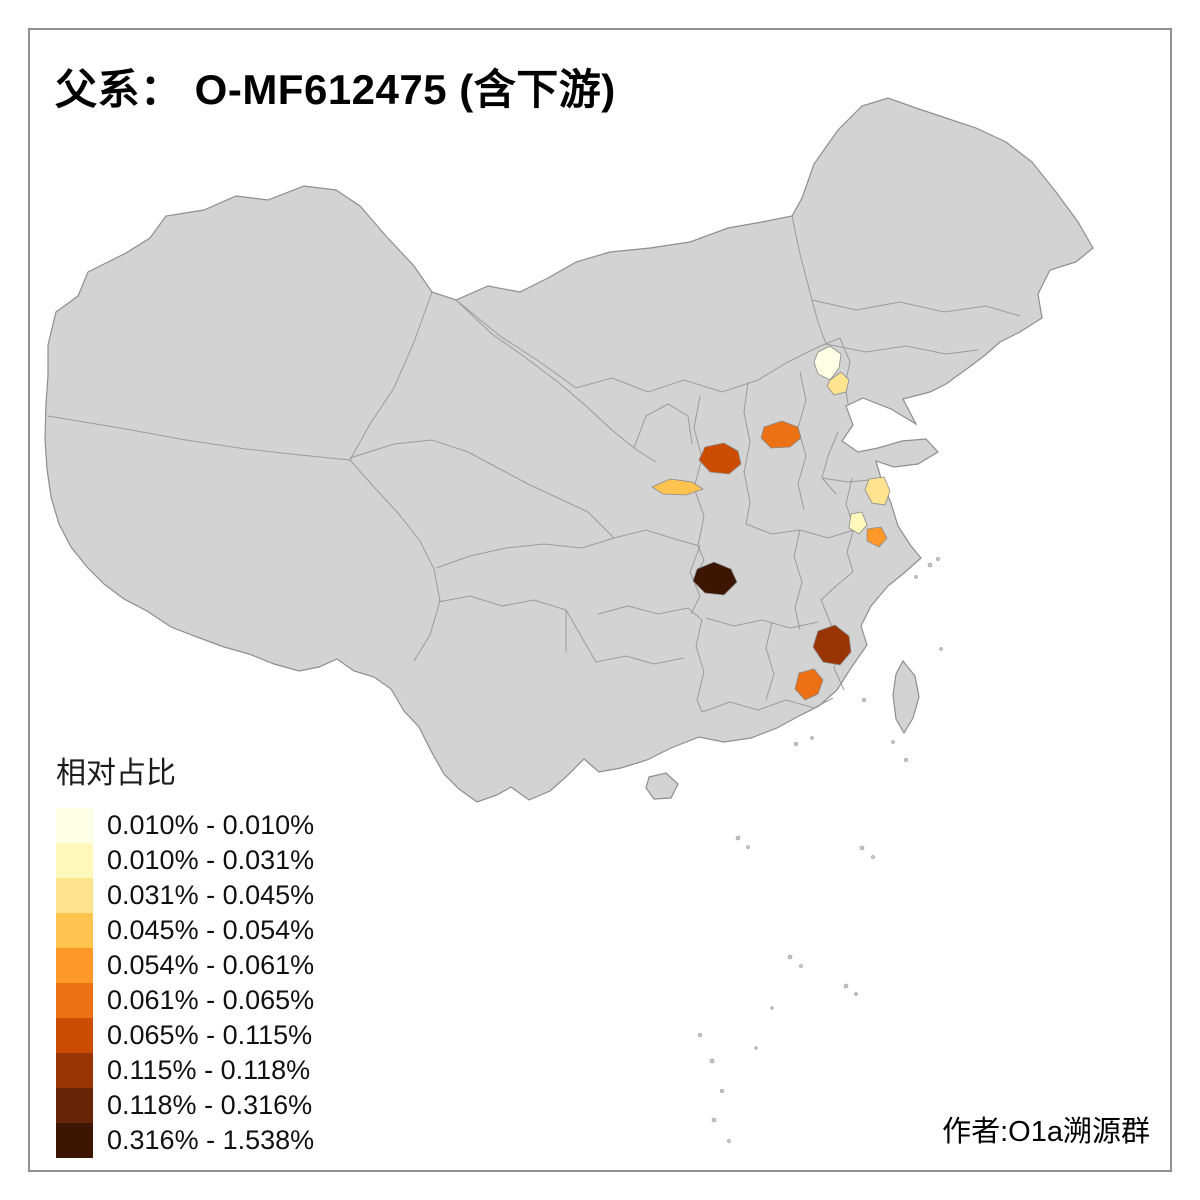  Describe the element at coordinates (210, 1035) in the screenshot. I see `legend-label: 0.065% - 0.115%` at that location.